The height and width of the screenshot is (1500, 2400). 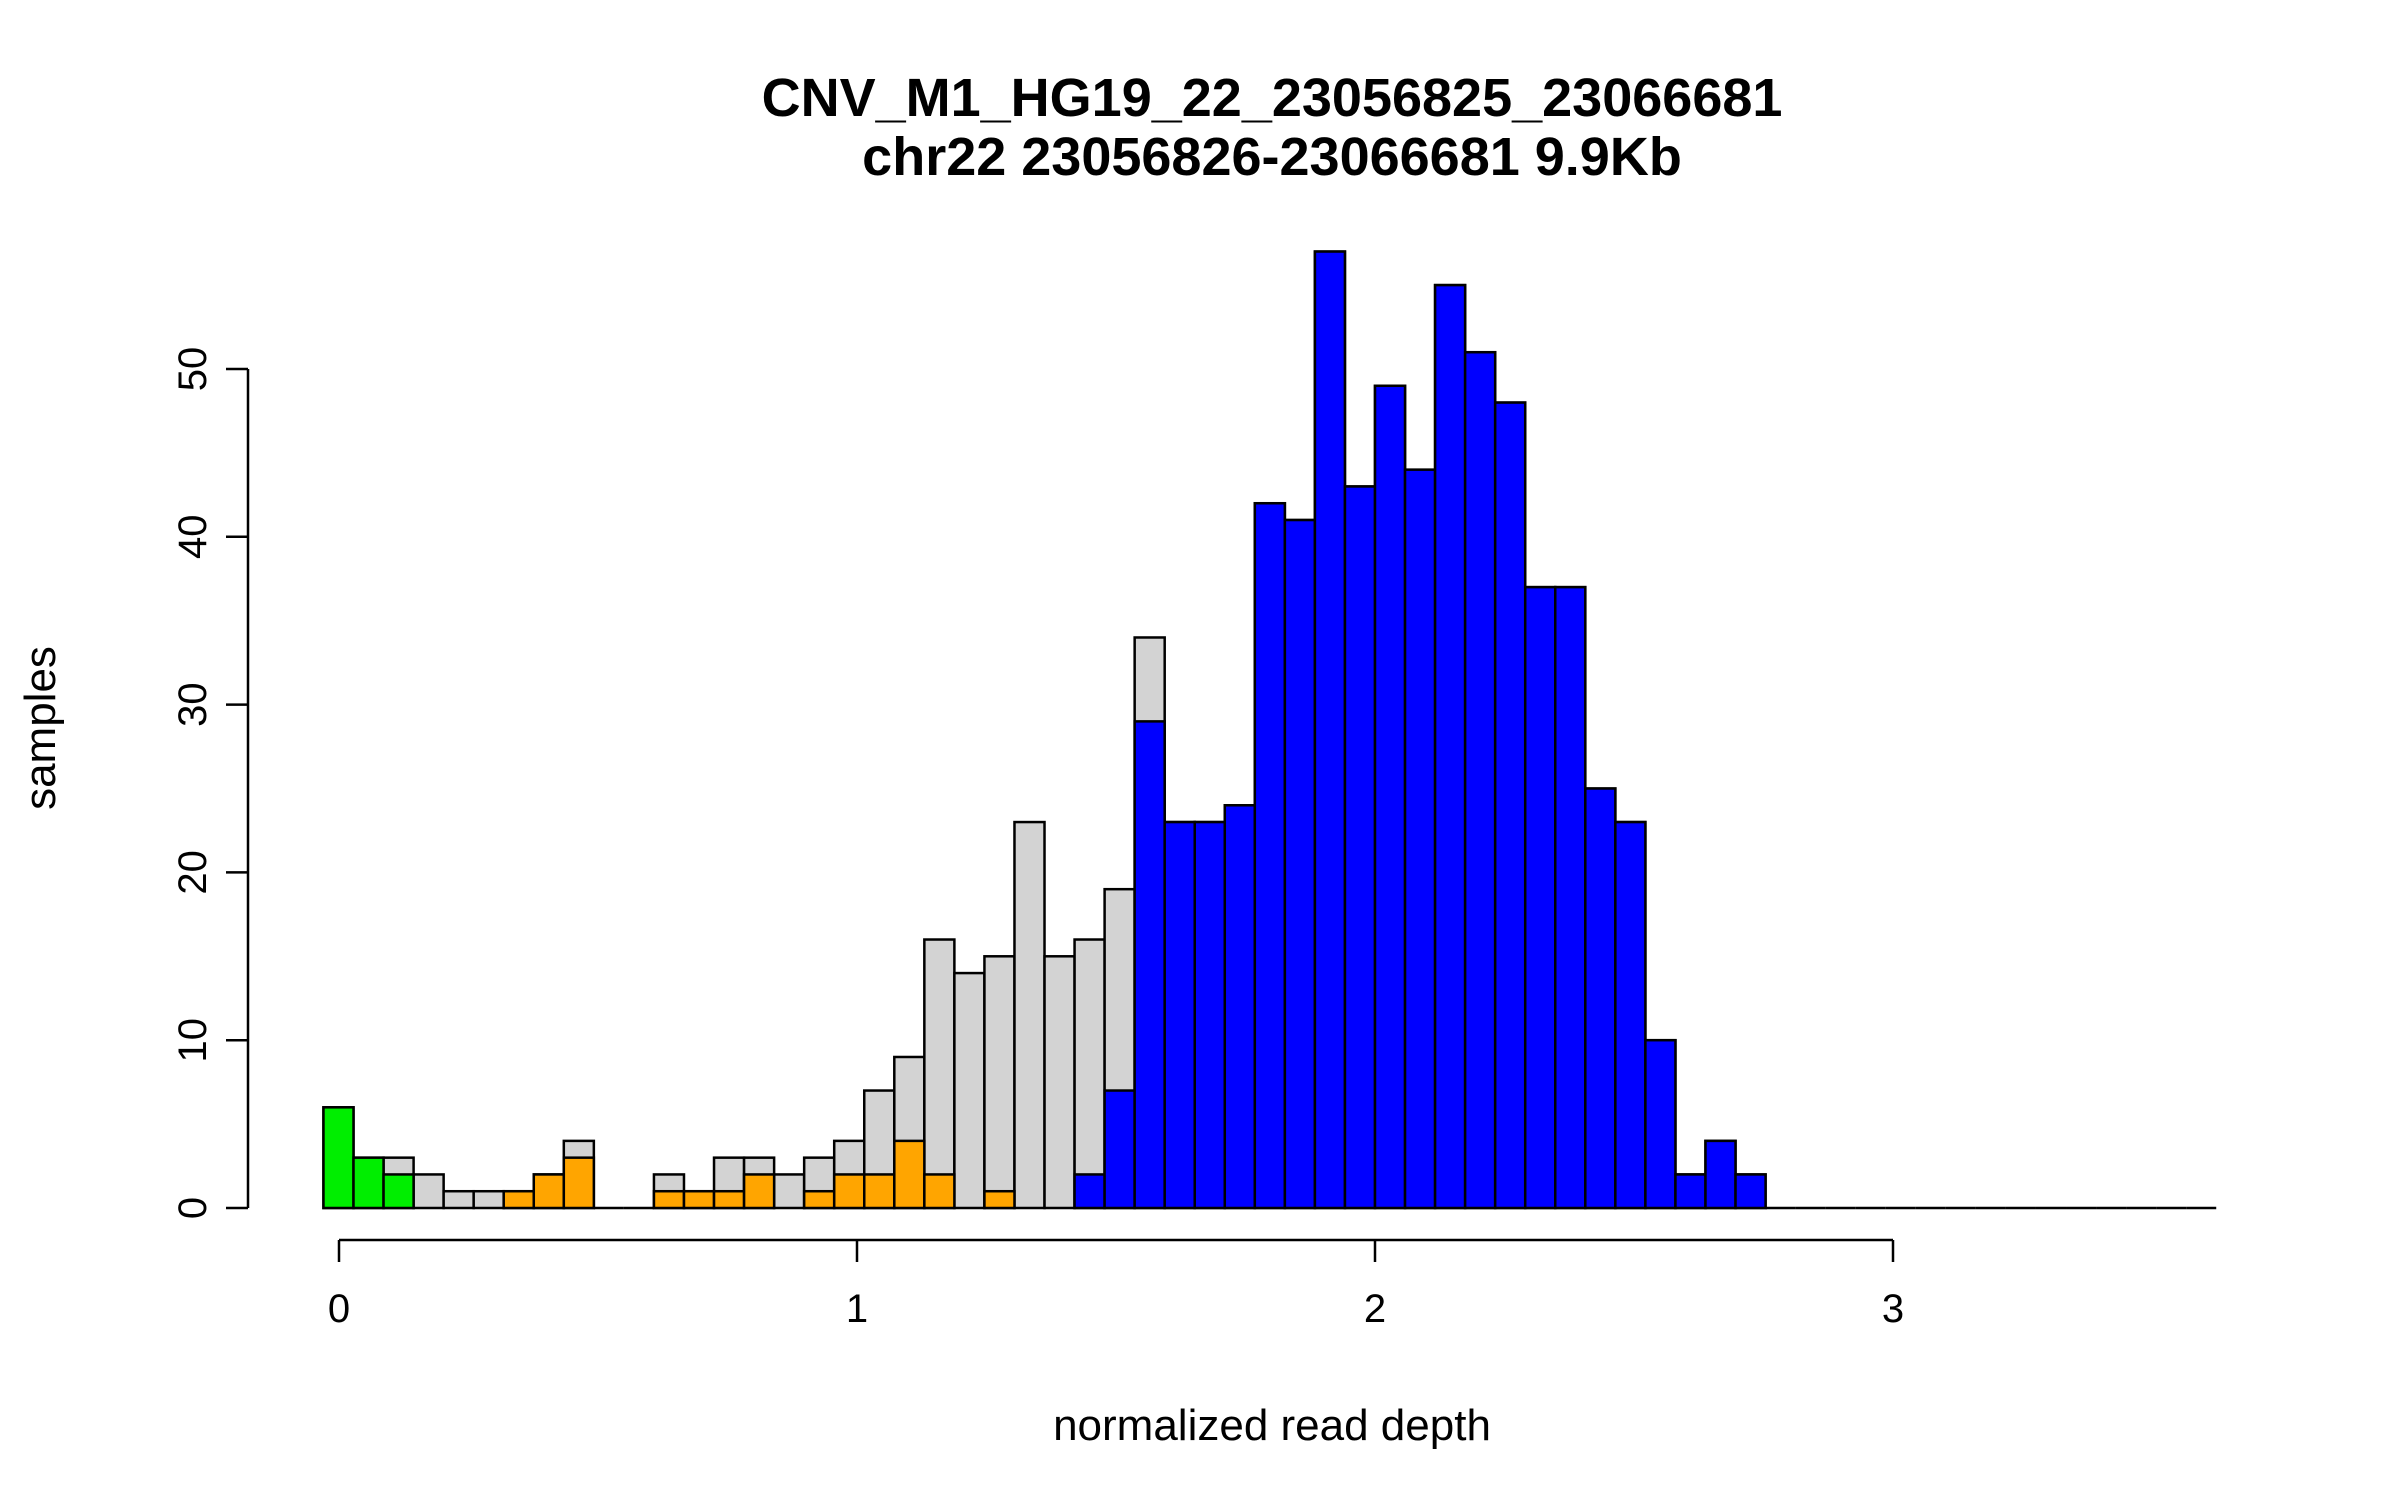 What do you see at coordinates (1272, 1425) in the screenshot?
I see `x-axis-label: normalized read depth` at bounding box center [1272, 1425].